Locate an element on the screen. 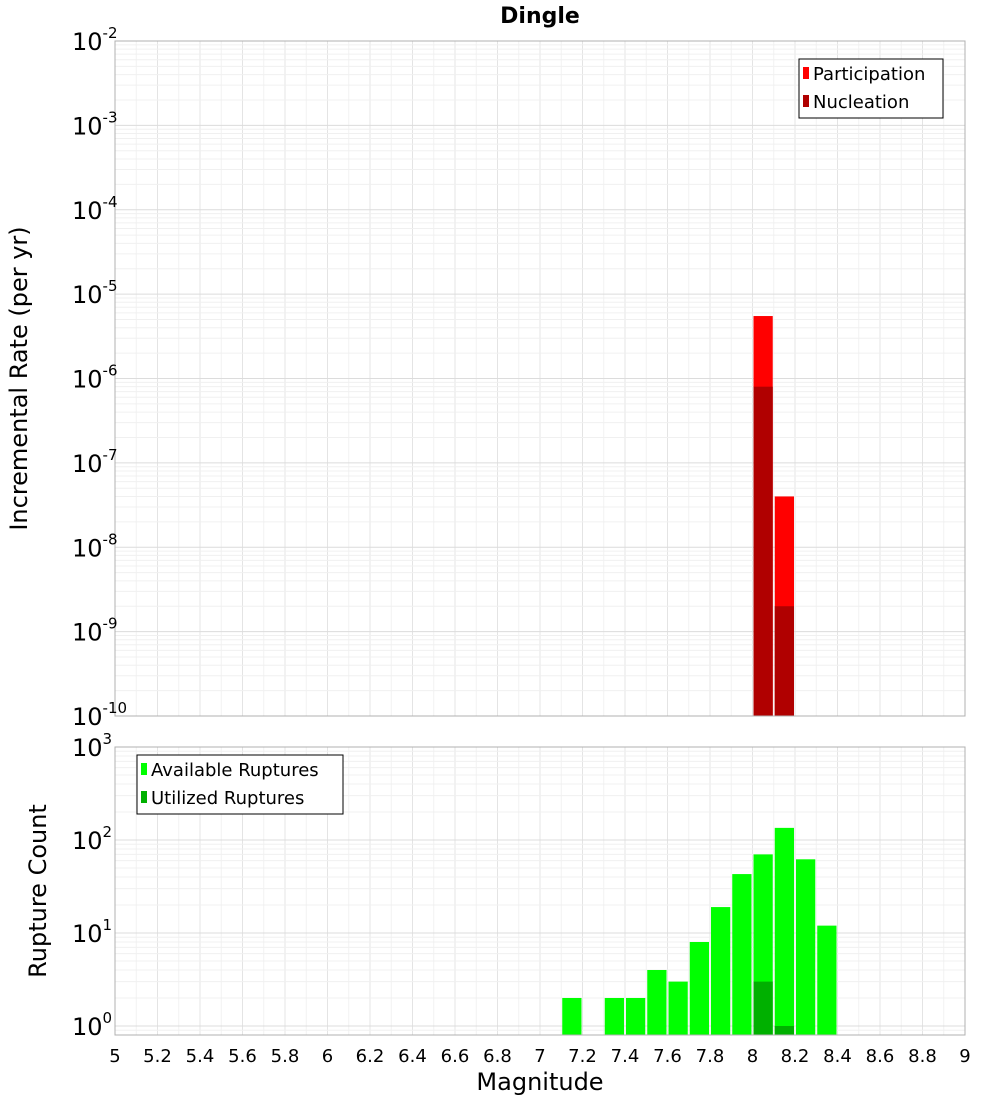 This screenshot has height=1104, width=1000. y-tick-label: 10¹ is located at coordinates (92, 932).